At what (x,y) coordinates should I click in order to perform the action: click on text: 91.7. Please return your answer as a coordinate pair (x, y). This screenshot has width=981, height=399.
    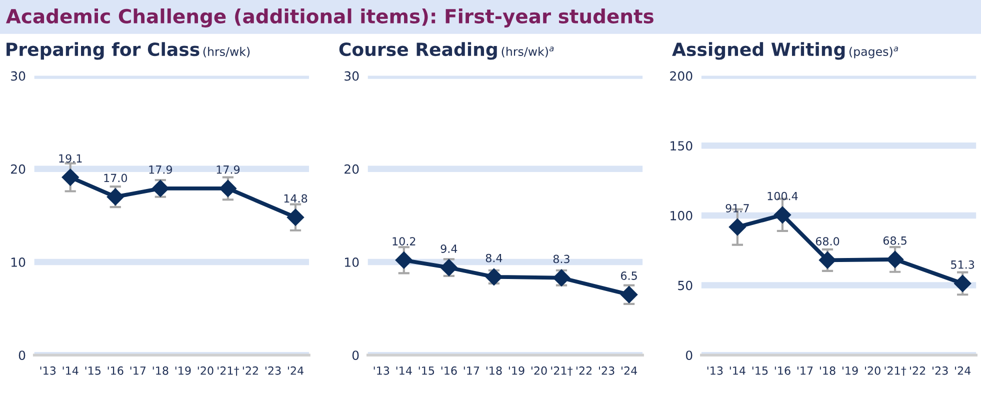
    Looking at the image, I should click on (737, 208).